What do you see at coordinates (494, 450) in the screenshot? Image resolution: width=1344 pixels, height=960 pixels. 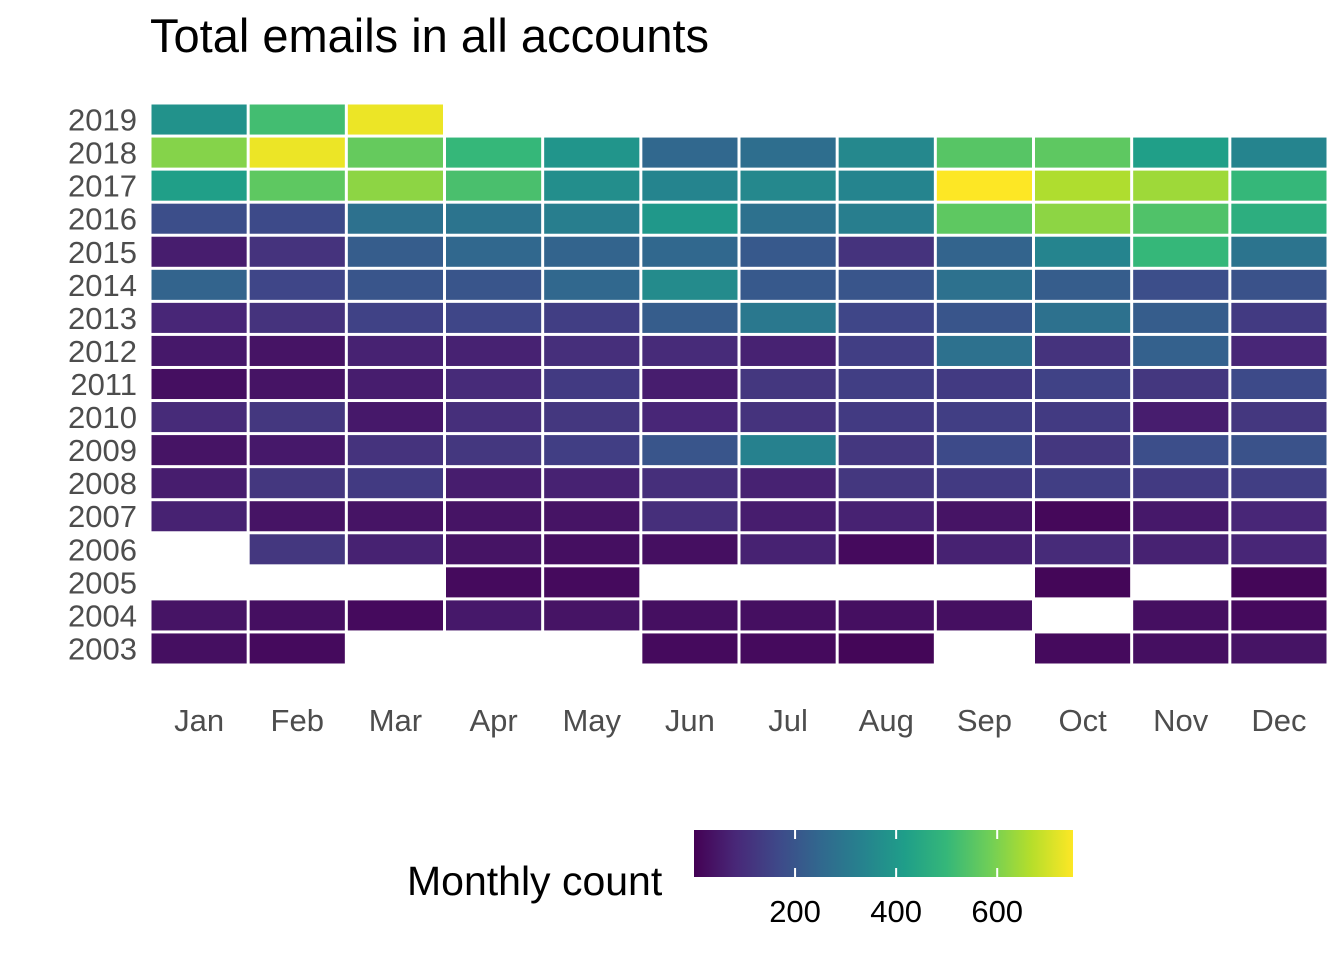 I see `heatmap-cell-2009-apr` at bounding box center [494, 450].